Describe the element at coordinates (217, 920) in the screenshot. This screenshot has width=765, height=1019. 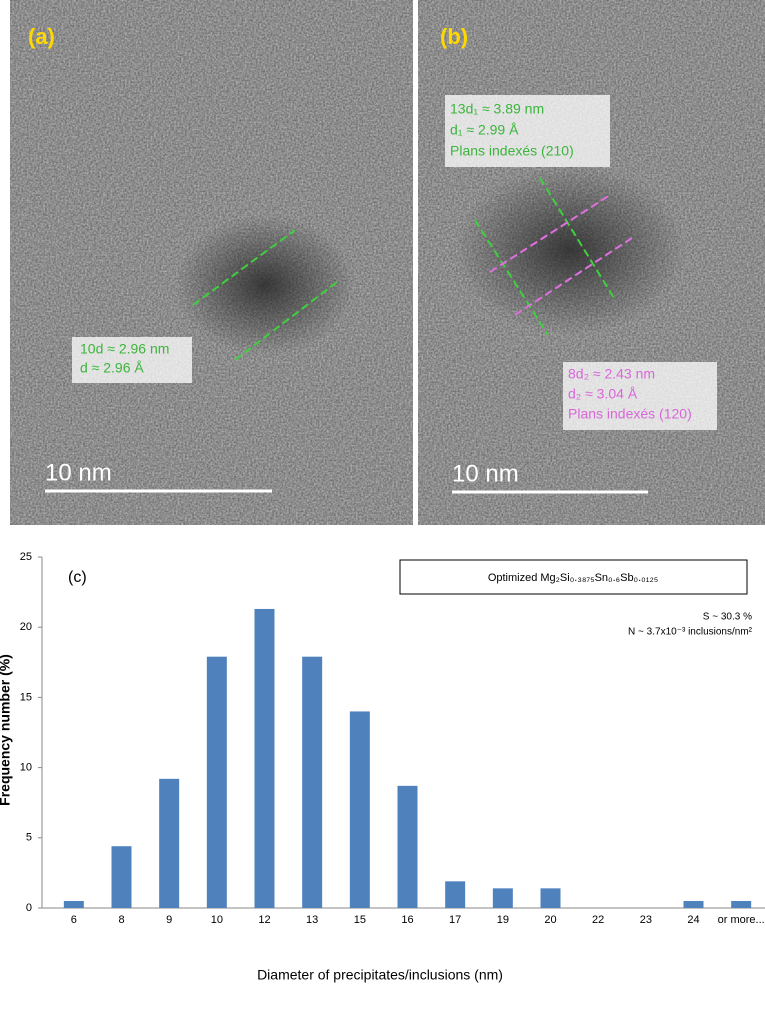
I see `x-tick-label: 10` at that location.